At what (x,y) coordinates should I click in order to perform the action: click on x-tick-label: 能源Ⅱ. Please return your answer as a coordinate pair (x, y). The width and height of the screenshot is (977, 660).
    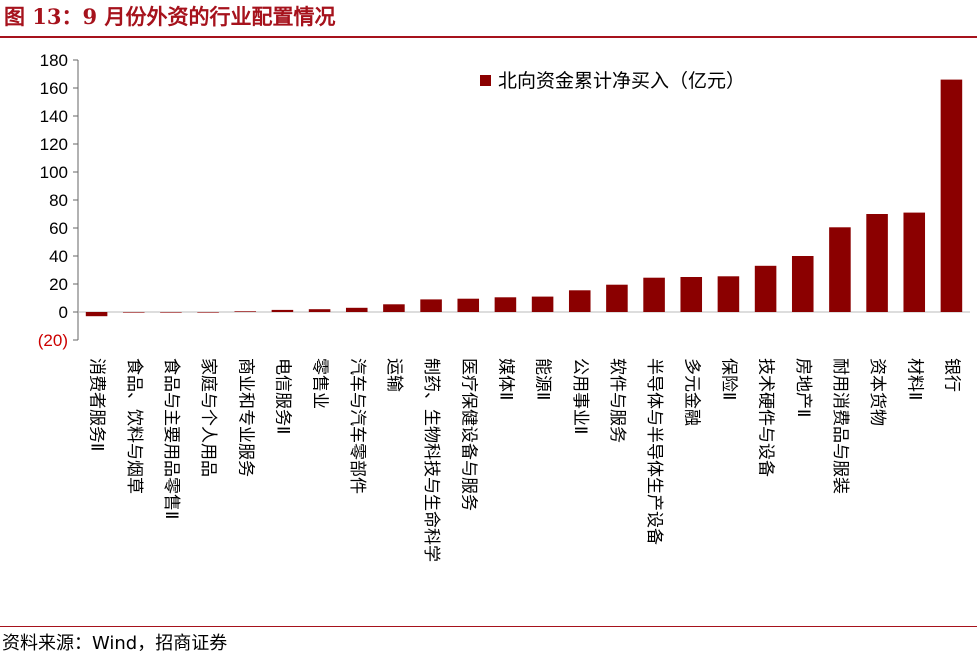
    Looking at the image, I should click on (543, 379).